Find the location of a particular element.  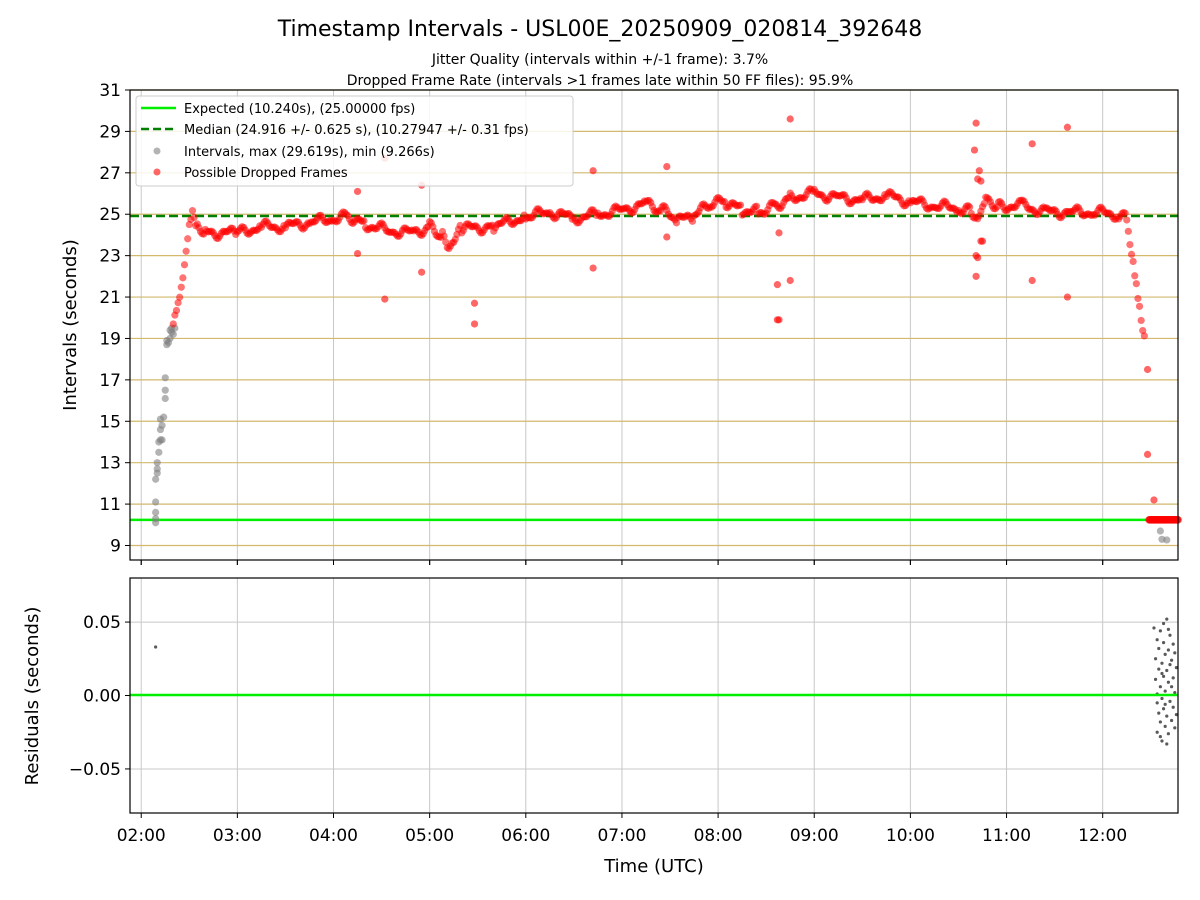

intervals-y-tick-label: 23 is located at coordinates (110, 257).